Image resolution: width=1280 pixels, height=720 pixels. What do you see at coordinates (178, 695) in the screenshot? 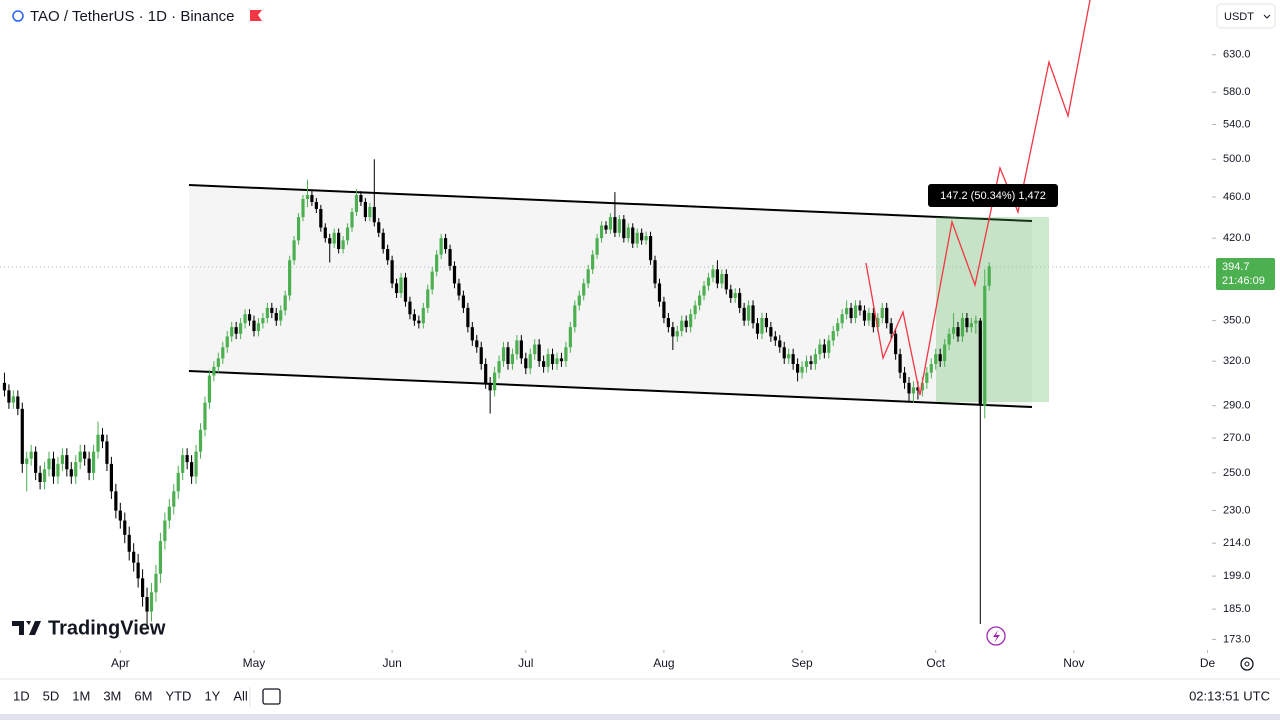
I see `timeframe-button: YTD` at bounding box center [178, 695].